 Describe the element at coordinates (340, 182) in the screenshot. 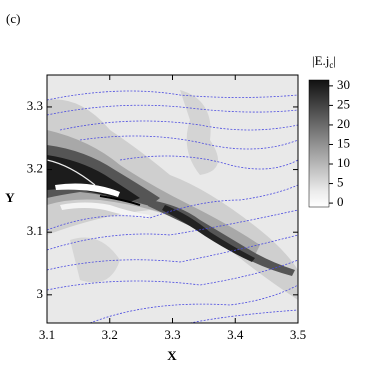

I see `colorbar-tick-label: 5` at that location.